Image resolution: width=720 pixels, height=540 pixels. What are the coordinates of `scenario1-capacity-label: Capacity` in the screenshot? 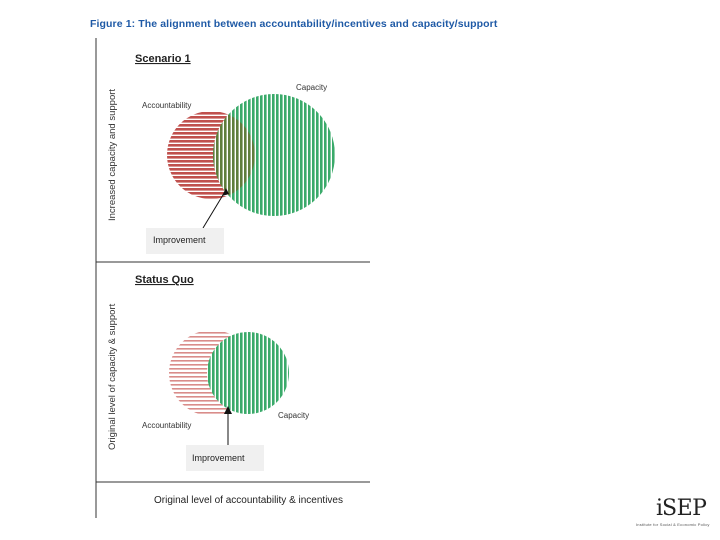 It's located at (311, 87).